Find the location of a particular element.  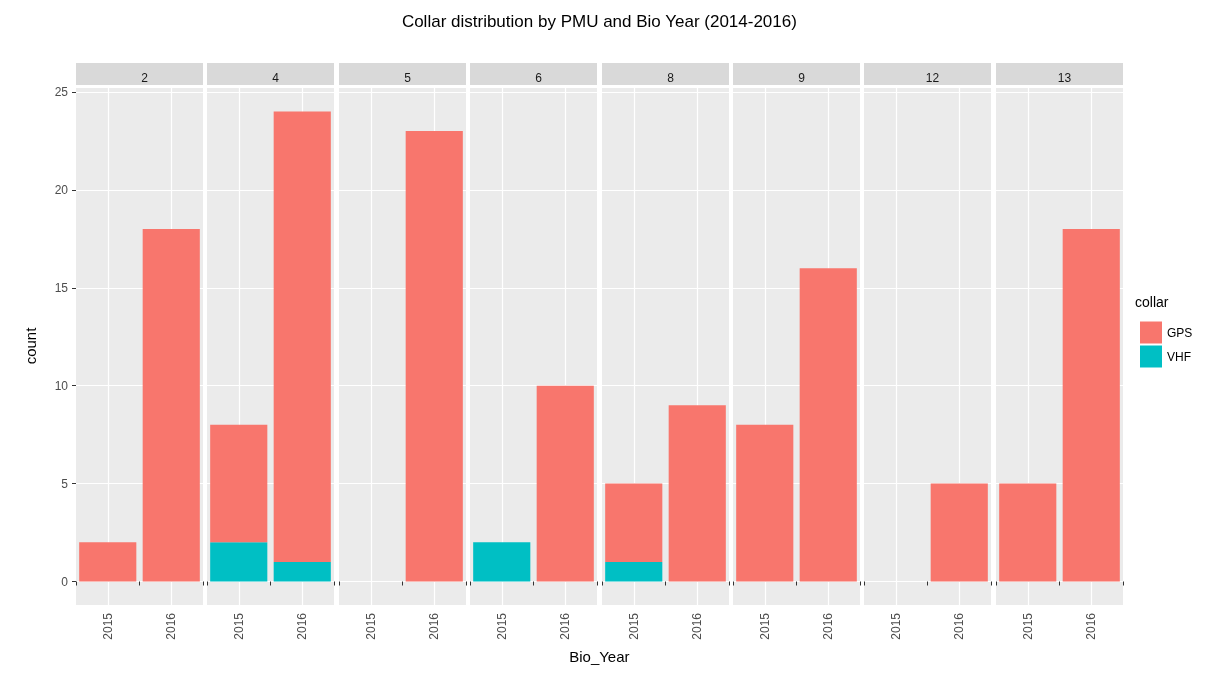

chart-subtitle: 2 is located at coordinates (145, 78).